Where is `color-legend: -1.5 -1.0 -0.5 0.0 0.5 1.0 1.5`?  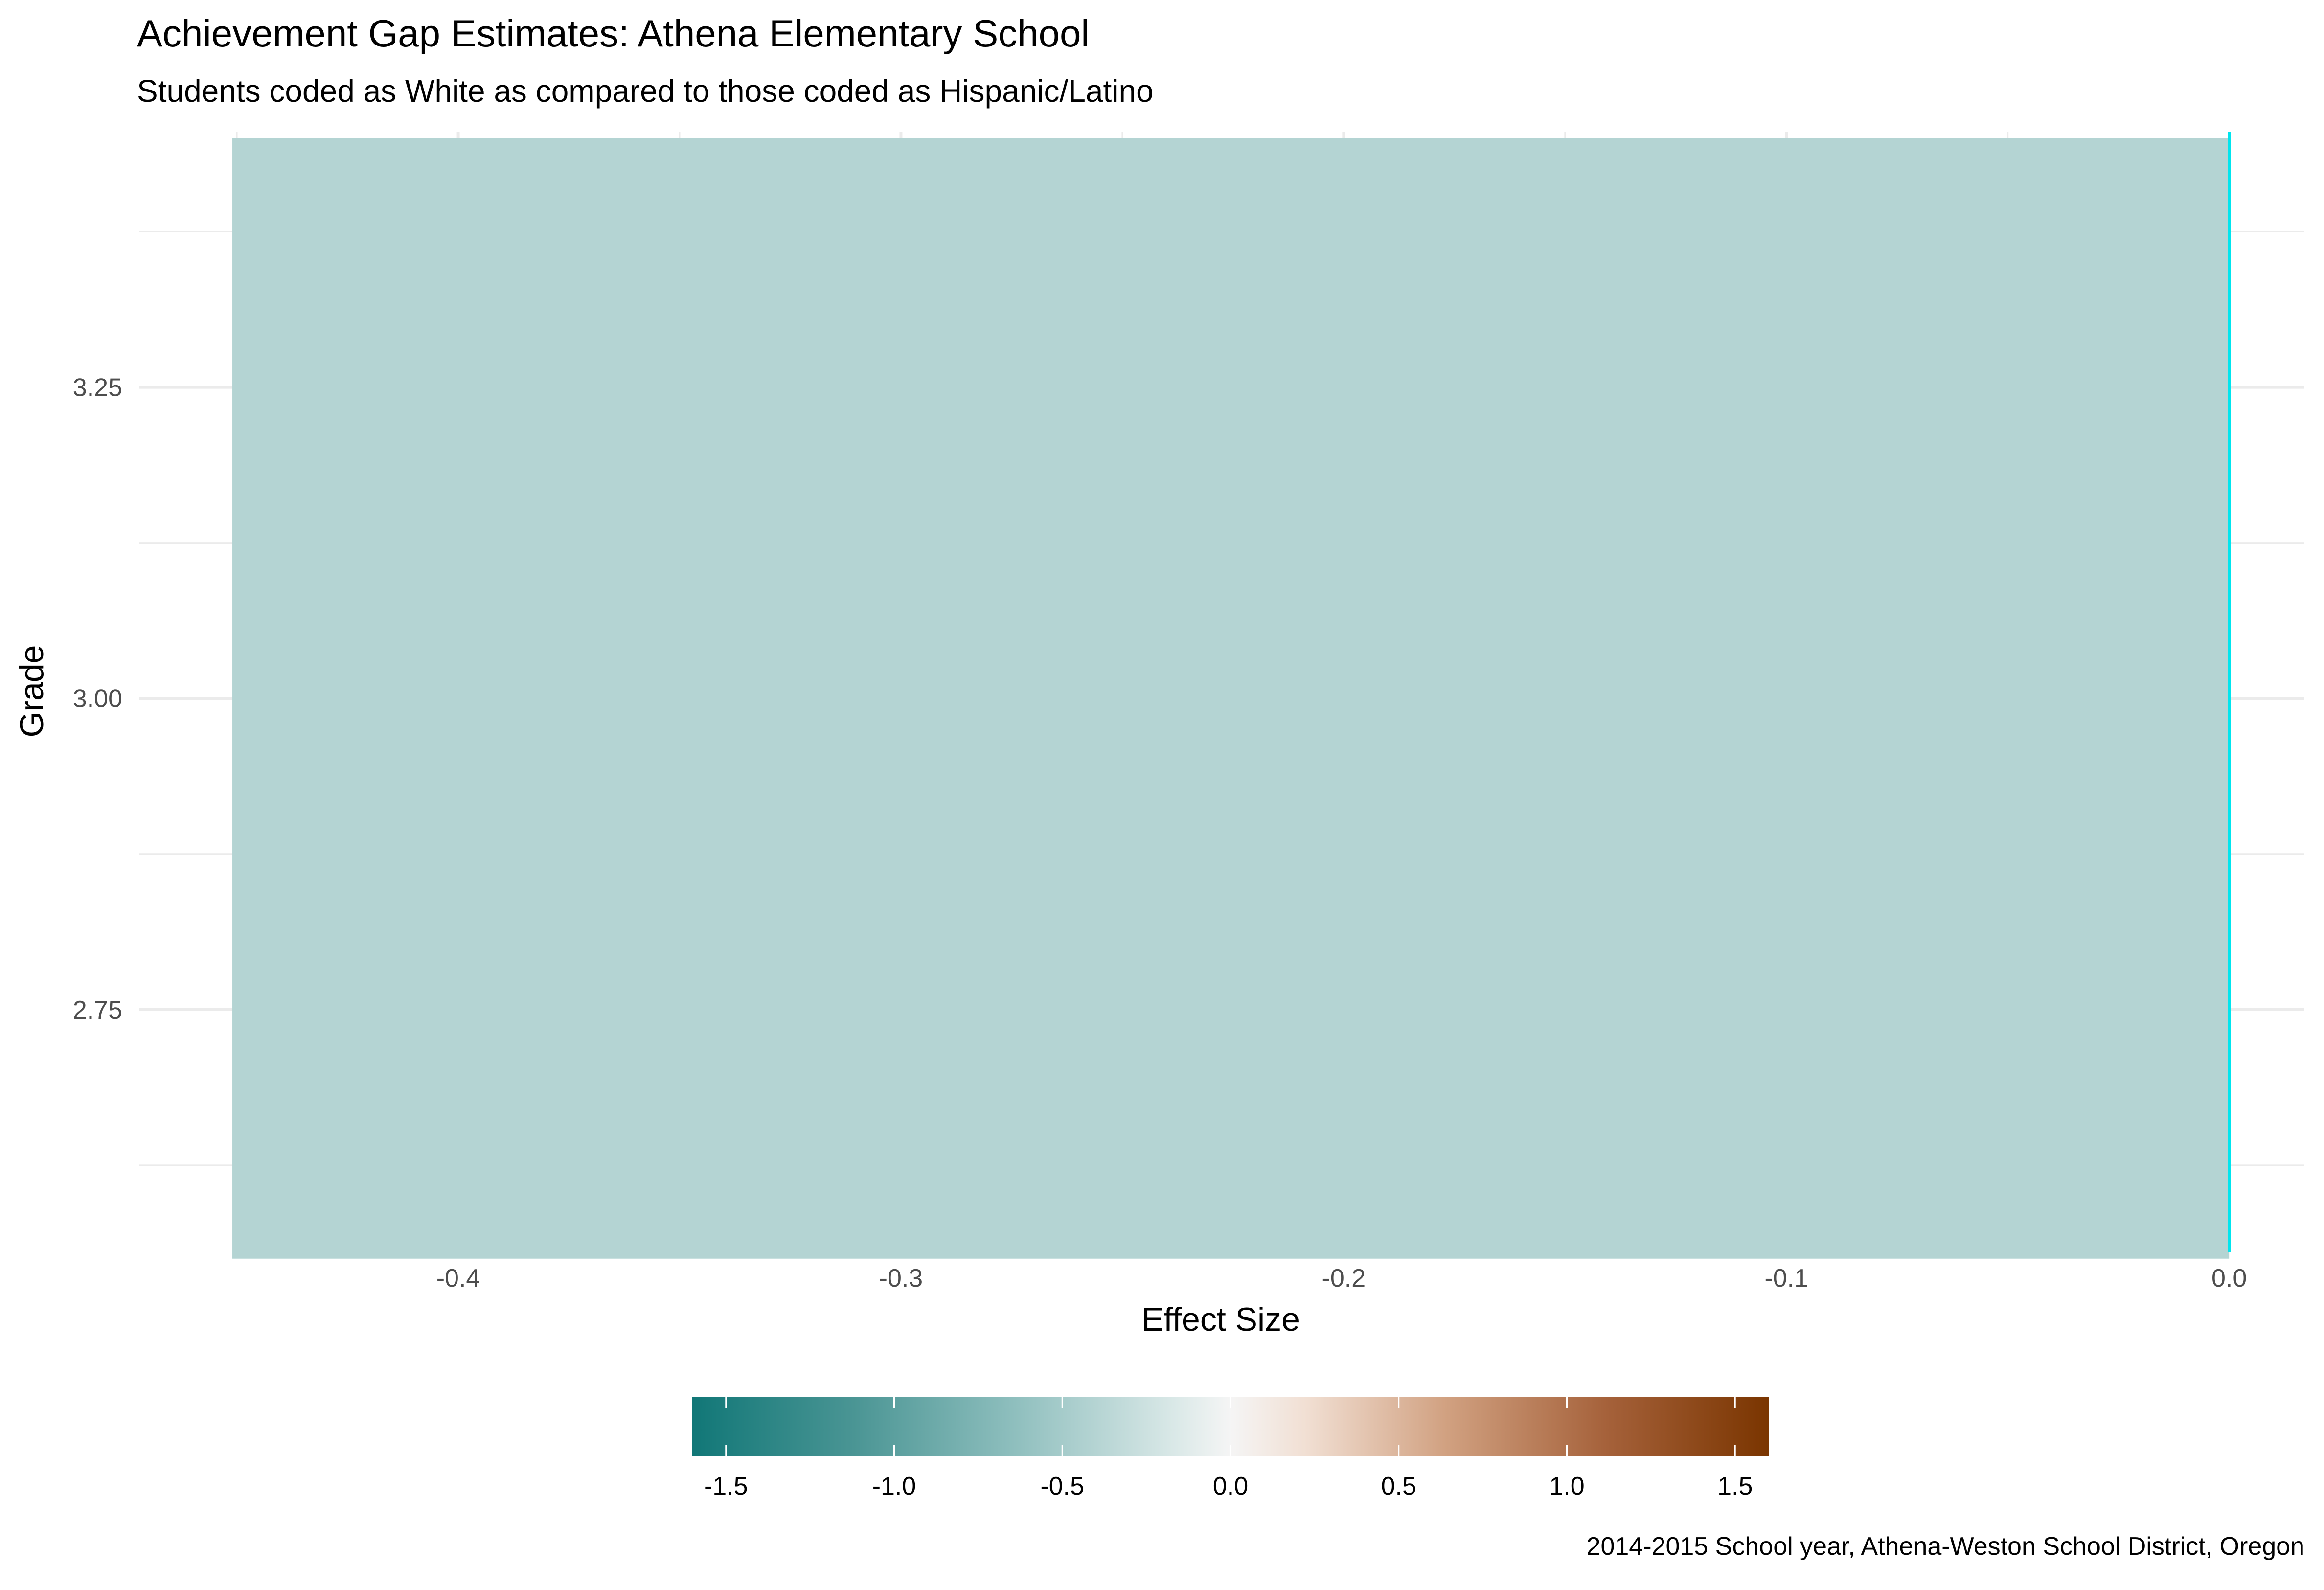
color-legend: -1.5 -1.0 -0.5 0.0 0.5 1.0 1.5 is located at coordinates (1231, 1449).